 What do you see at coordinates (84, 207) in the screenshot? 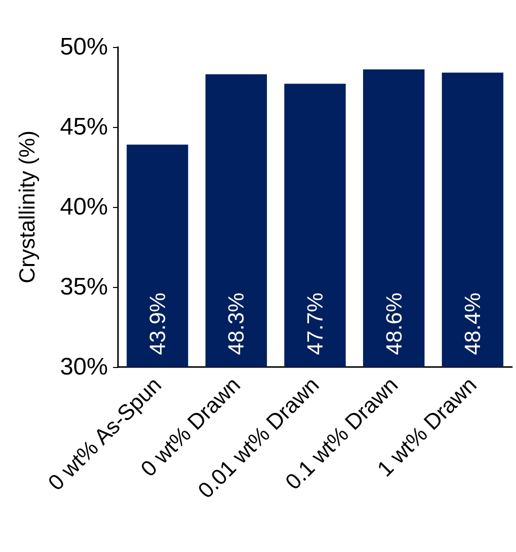
I see `y-tick-label: 40%` at bounding box center [84, 207].